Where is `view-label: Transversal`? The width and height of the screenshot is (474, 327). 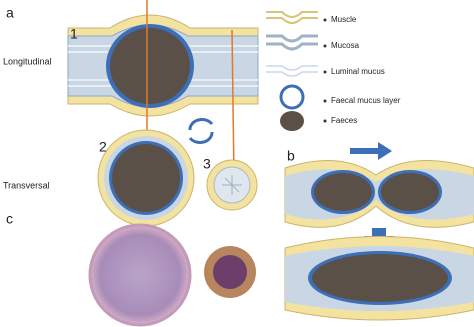
view-label: Transversal is located at coordinates (26, 185).